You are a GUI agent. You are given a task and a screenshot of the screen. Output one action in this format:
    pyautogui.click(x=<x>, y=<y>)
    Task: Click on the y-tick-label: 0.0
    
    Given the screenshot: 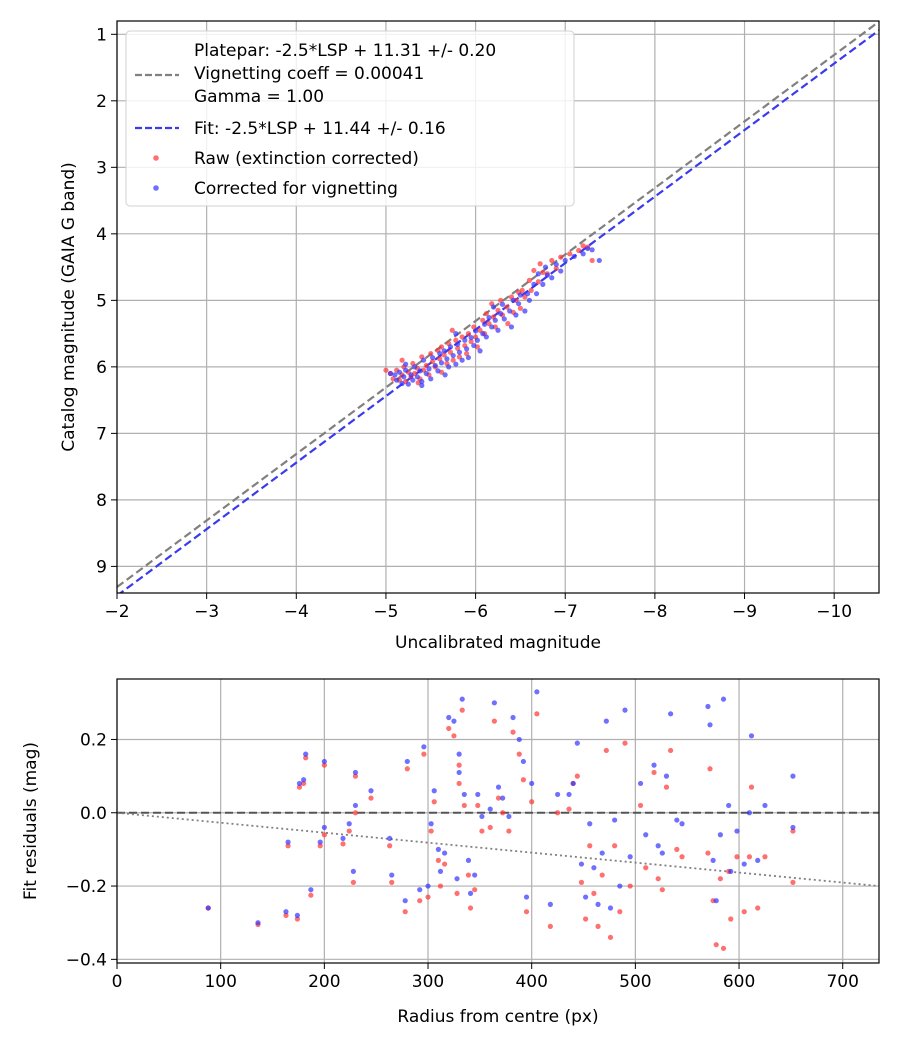 What is the action you would take?
    pyautogui.click(x=93, y=814)
    